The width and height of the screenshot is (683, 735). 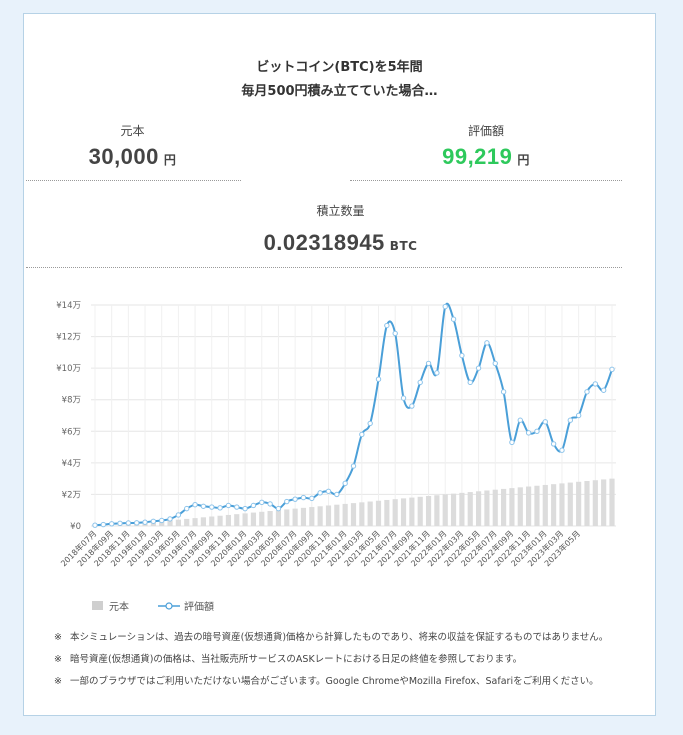 What do you see at coordinates (169, 605) in the screenshot?
I see `legend-valuation-swatch` at bounding box center [169, 605].